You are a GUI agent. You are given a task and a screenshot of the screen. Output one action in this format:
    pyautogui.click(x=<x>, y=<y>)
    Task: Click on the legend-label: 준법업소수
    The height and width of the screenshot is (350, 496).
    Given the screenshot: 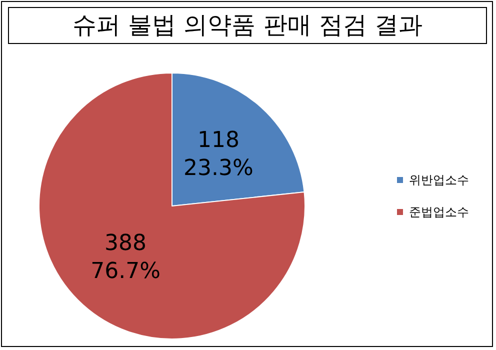 What is the action you would take?
    pyautogui.click(x=439, y=212)
    